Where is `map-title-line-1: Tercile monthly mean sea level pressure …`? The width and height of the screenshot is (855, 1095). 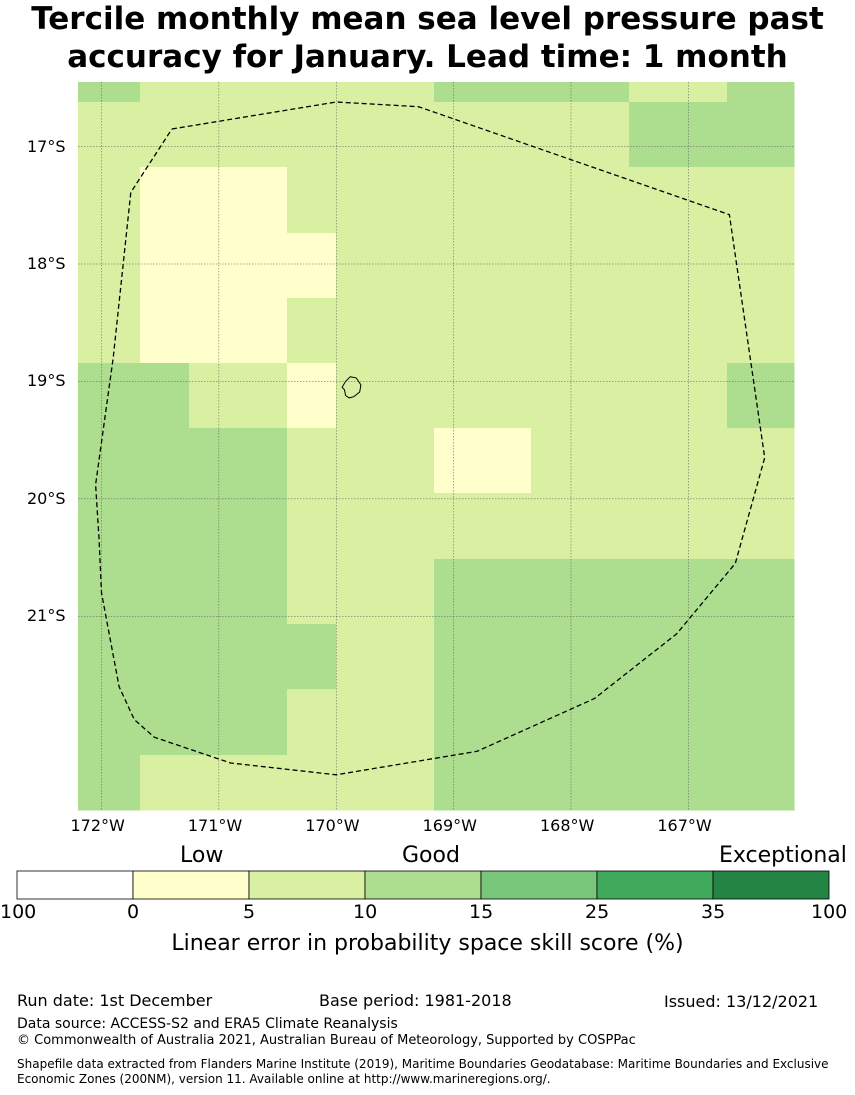 map-title-line-1: Tercile monthly mean sea level pressure … is located at coordinates (427, 19).